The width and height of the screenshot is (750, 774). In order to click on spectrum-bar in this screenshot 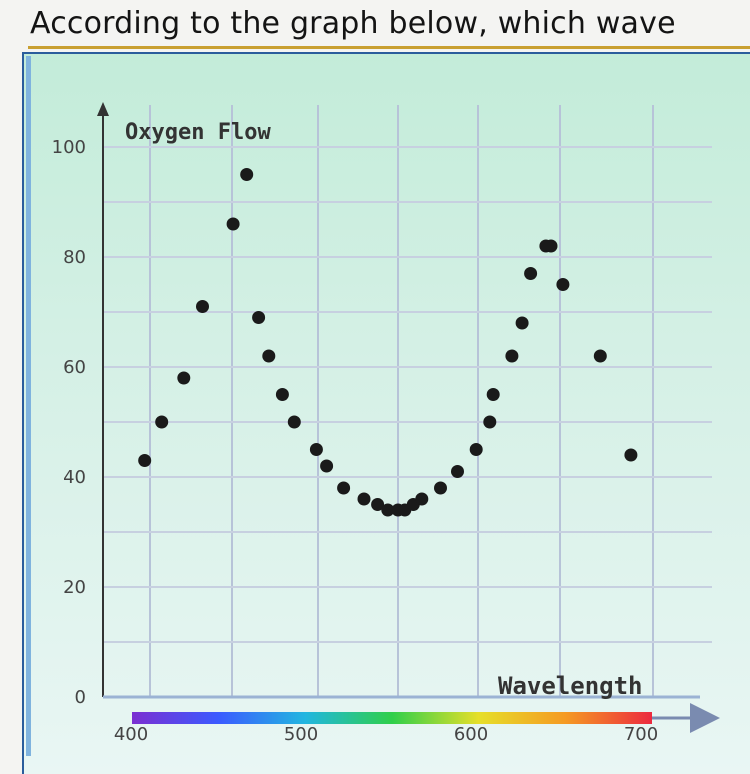, I will do `click(392, 718)`.